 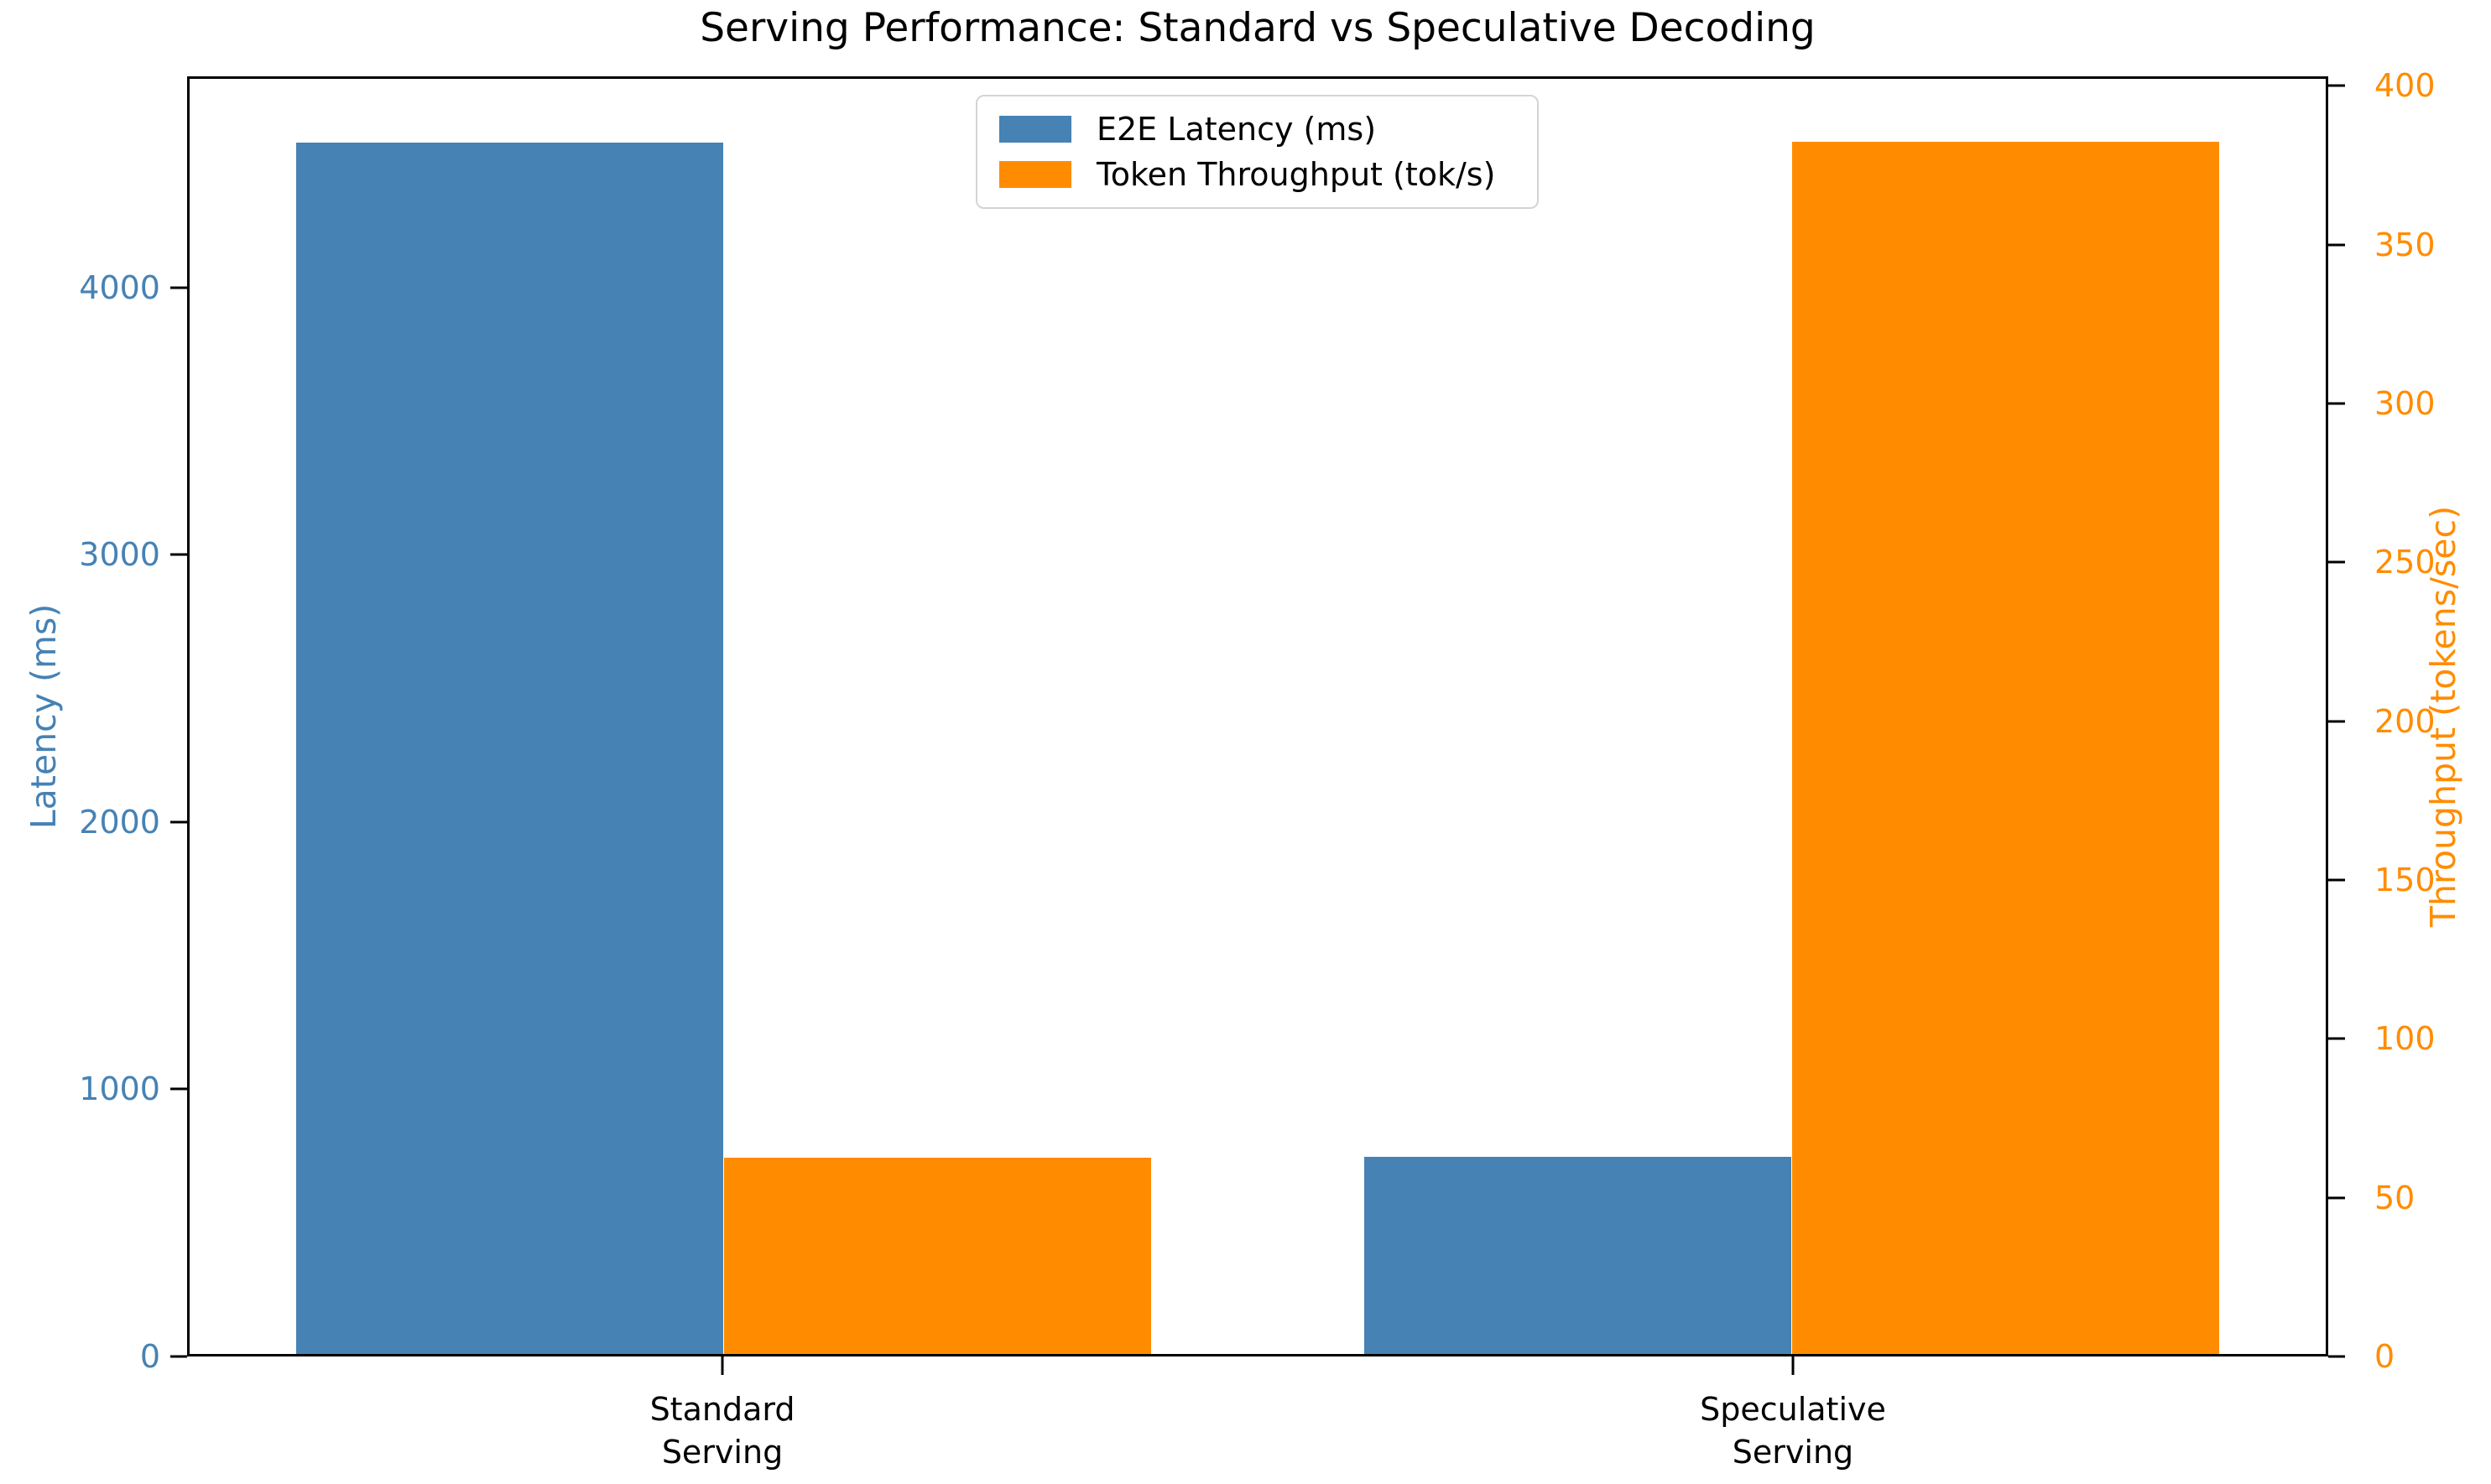 I want to click on right-axis-ticks: 0 50 100 150 200 250 300 350 400, so click(x=2409, y=721).